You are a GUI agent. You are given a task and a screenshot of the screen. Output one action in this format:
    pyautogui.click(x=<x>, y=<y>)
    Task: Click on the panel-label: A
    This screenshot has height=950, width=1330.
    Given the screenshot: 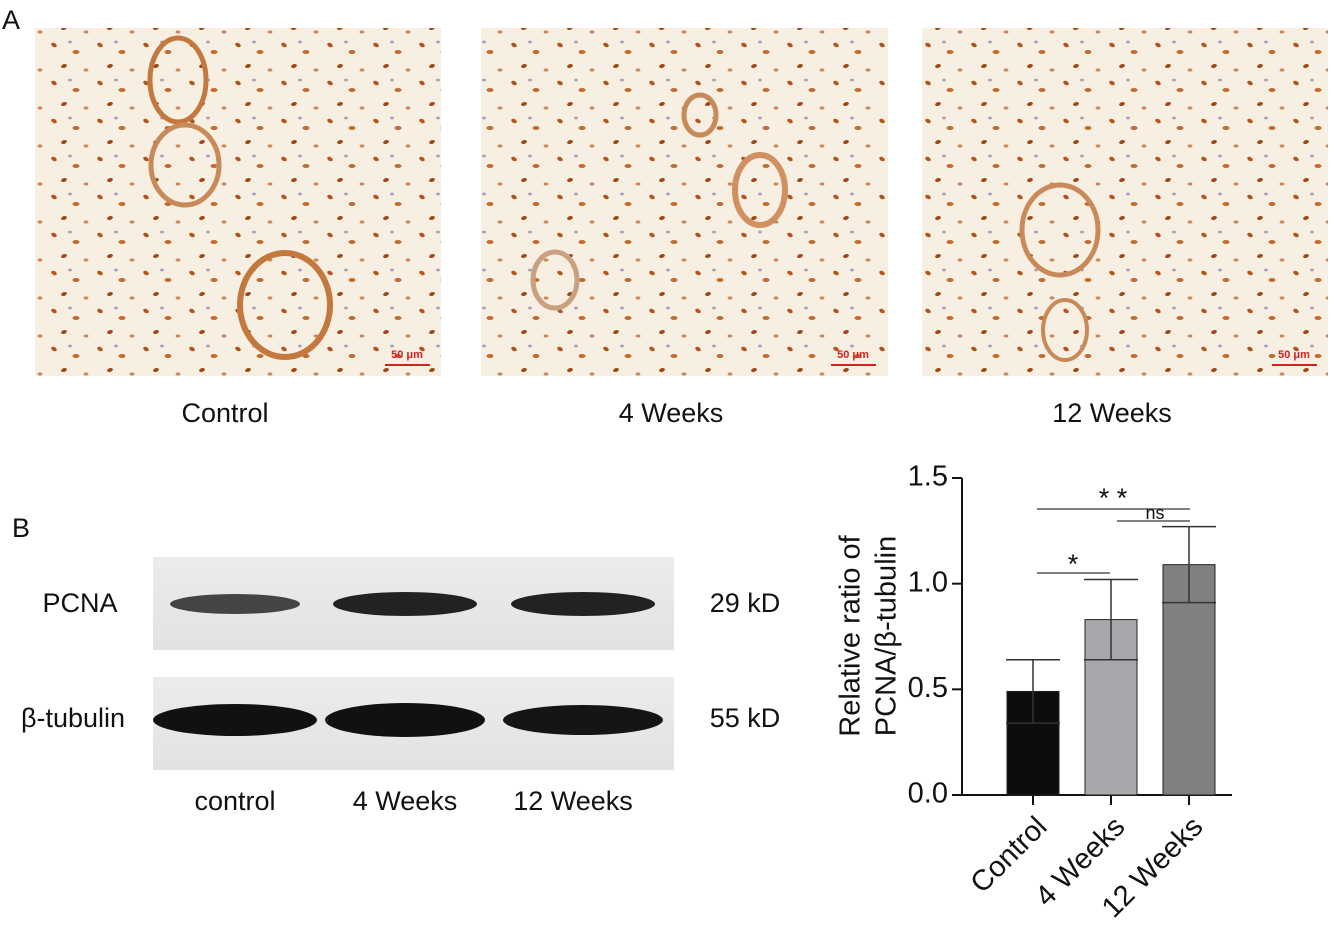 What is the action you would take?
    pyautogui.click(x=11, y=20)
    